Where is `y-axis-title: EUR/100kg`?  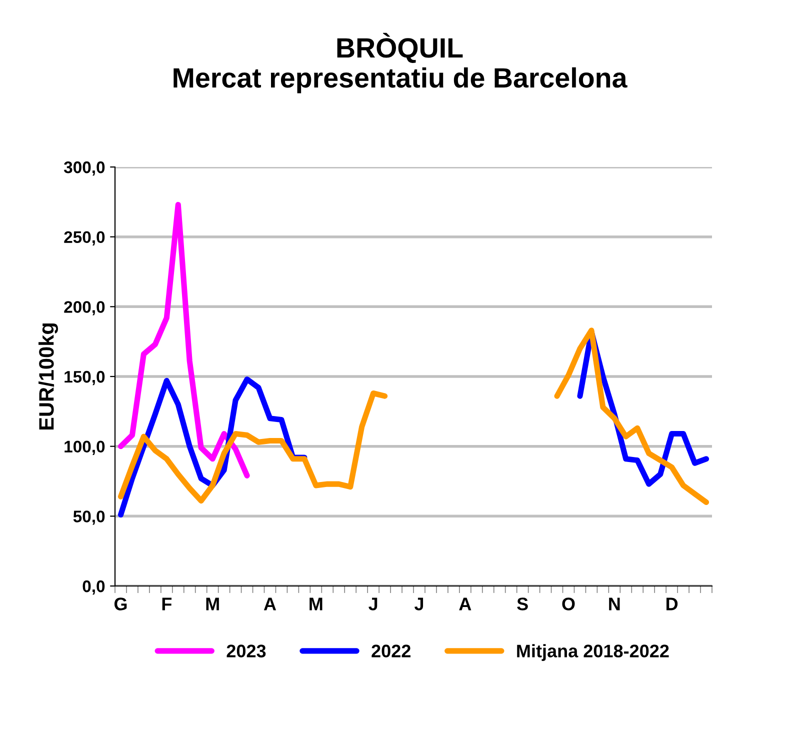
y-axis-title: EUR/100kg is located at coordinates (48, 376).